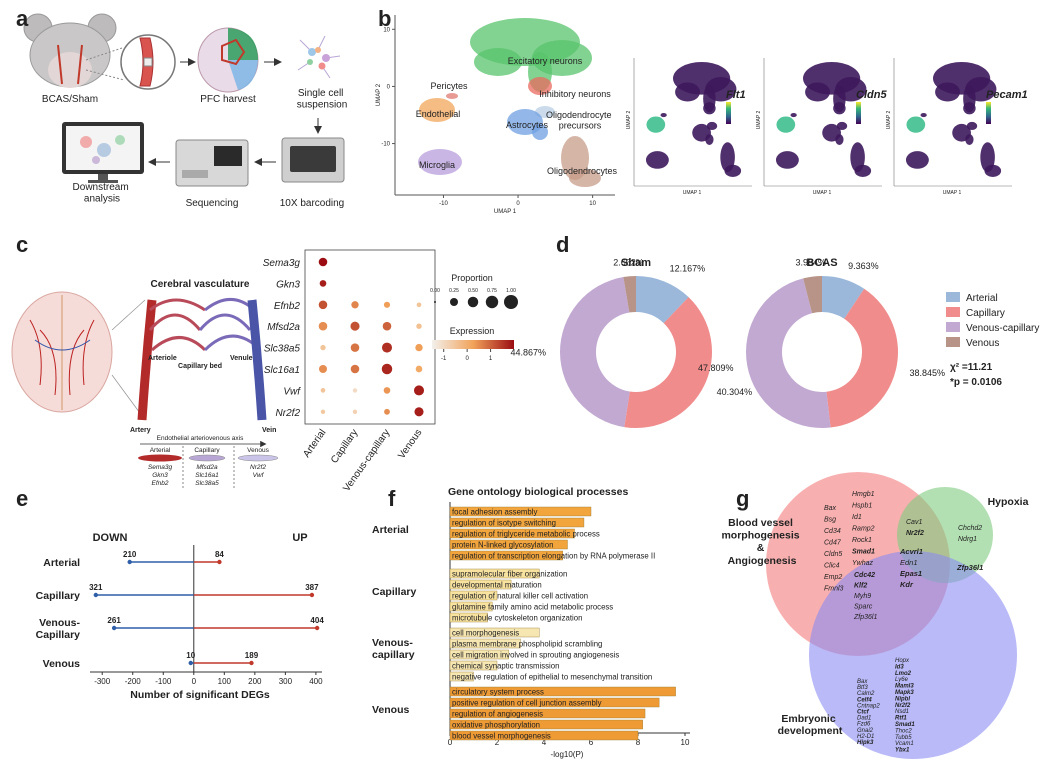 The width and height of the screenshot is (1058, 760). I want to click on cluster-label: Astrocytes, so click(527, 125).